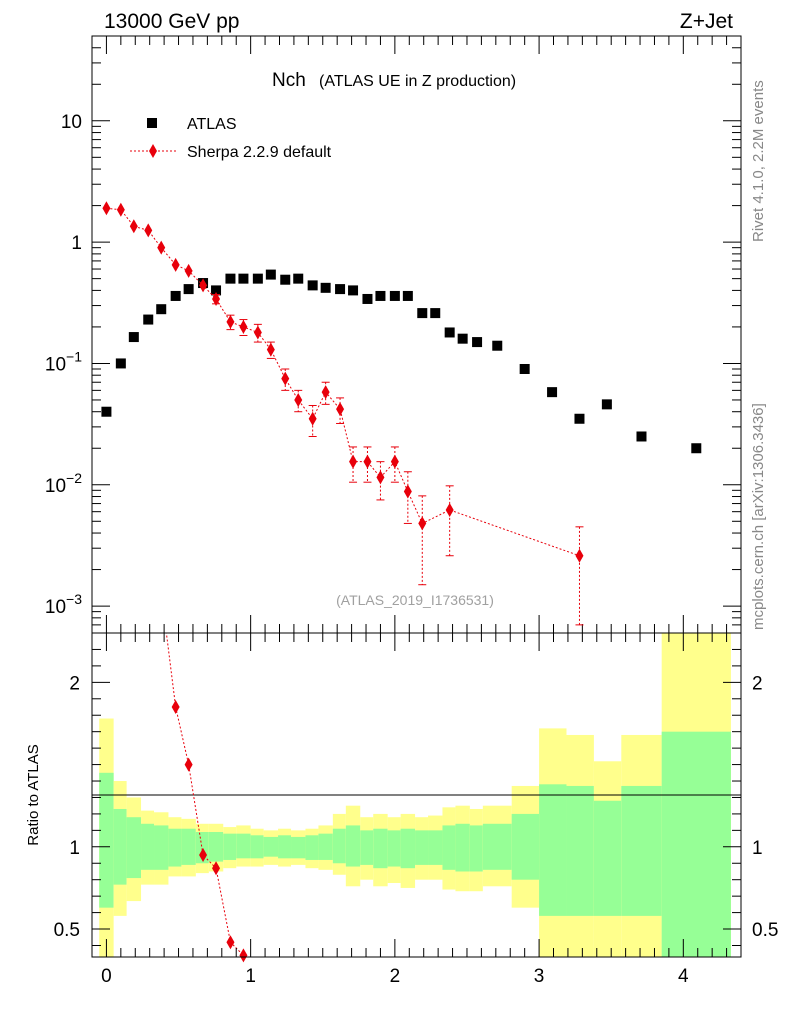 This screenshot has height=1024, width=786. What do you see at coordinates (757, 848) in the screenshot?
I see `ratio-y-tick-label-right: 1` at bounding box center [757, 848].